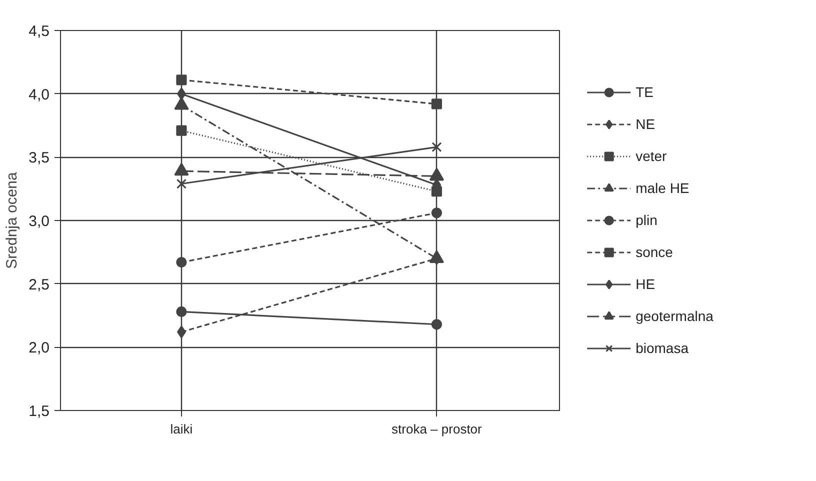 This screenshot has height=481, width=816. I want to click on y-tick-label: 3,5, so click(39, 158).